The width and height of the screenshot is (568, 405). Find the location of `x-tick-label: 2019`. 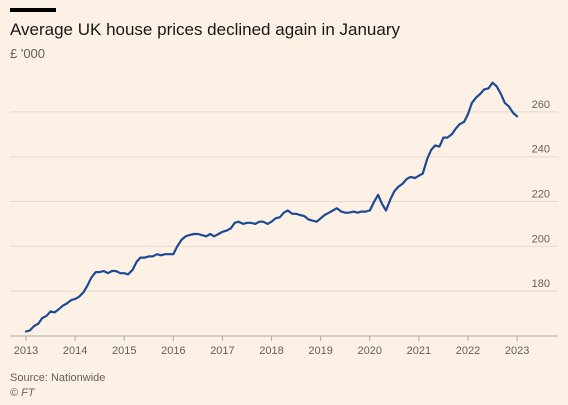

x-tick-label: 2019 is located at coordinates (320, 351).